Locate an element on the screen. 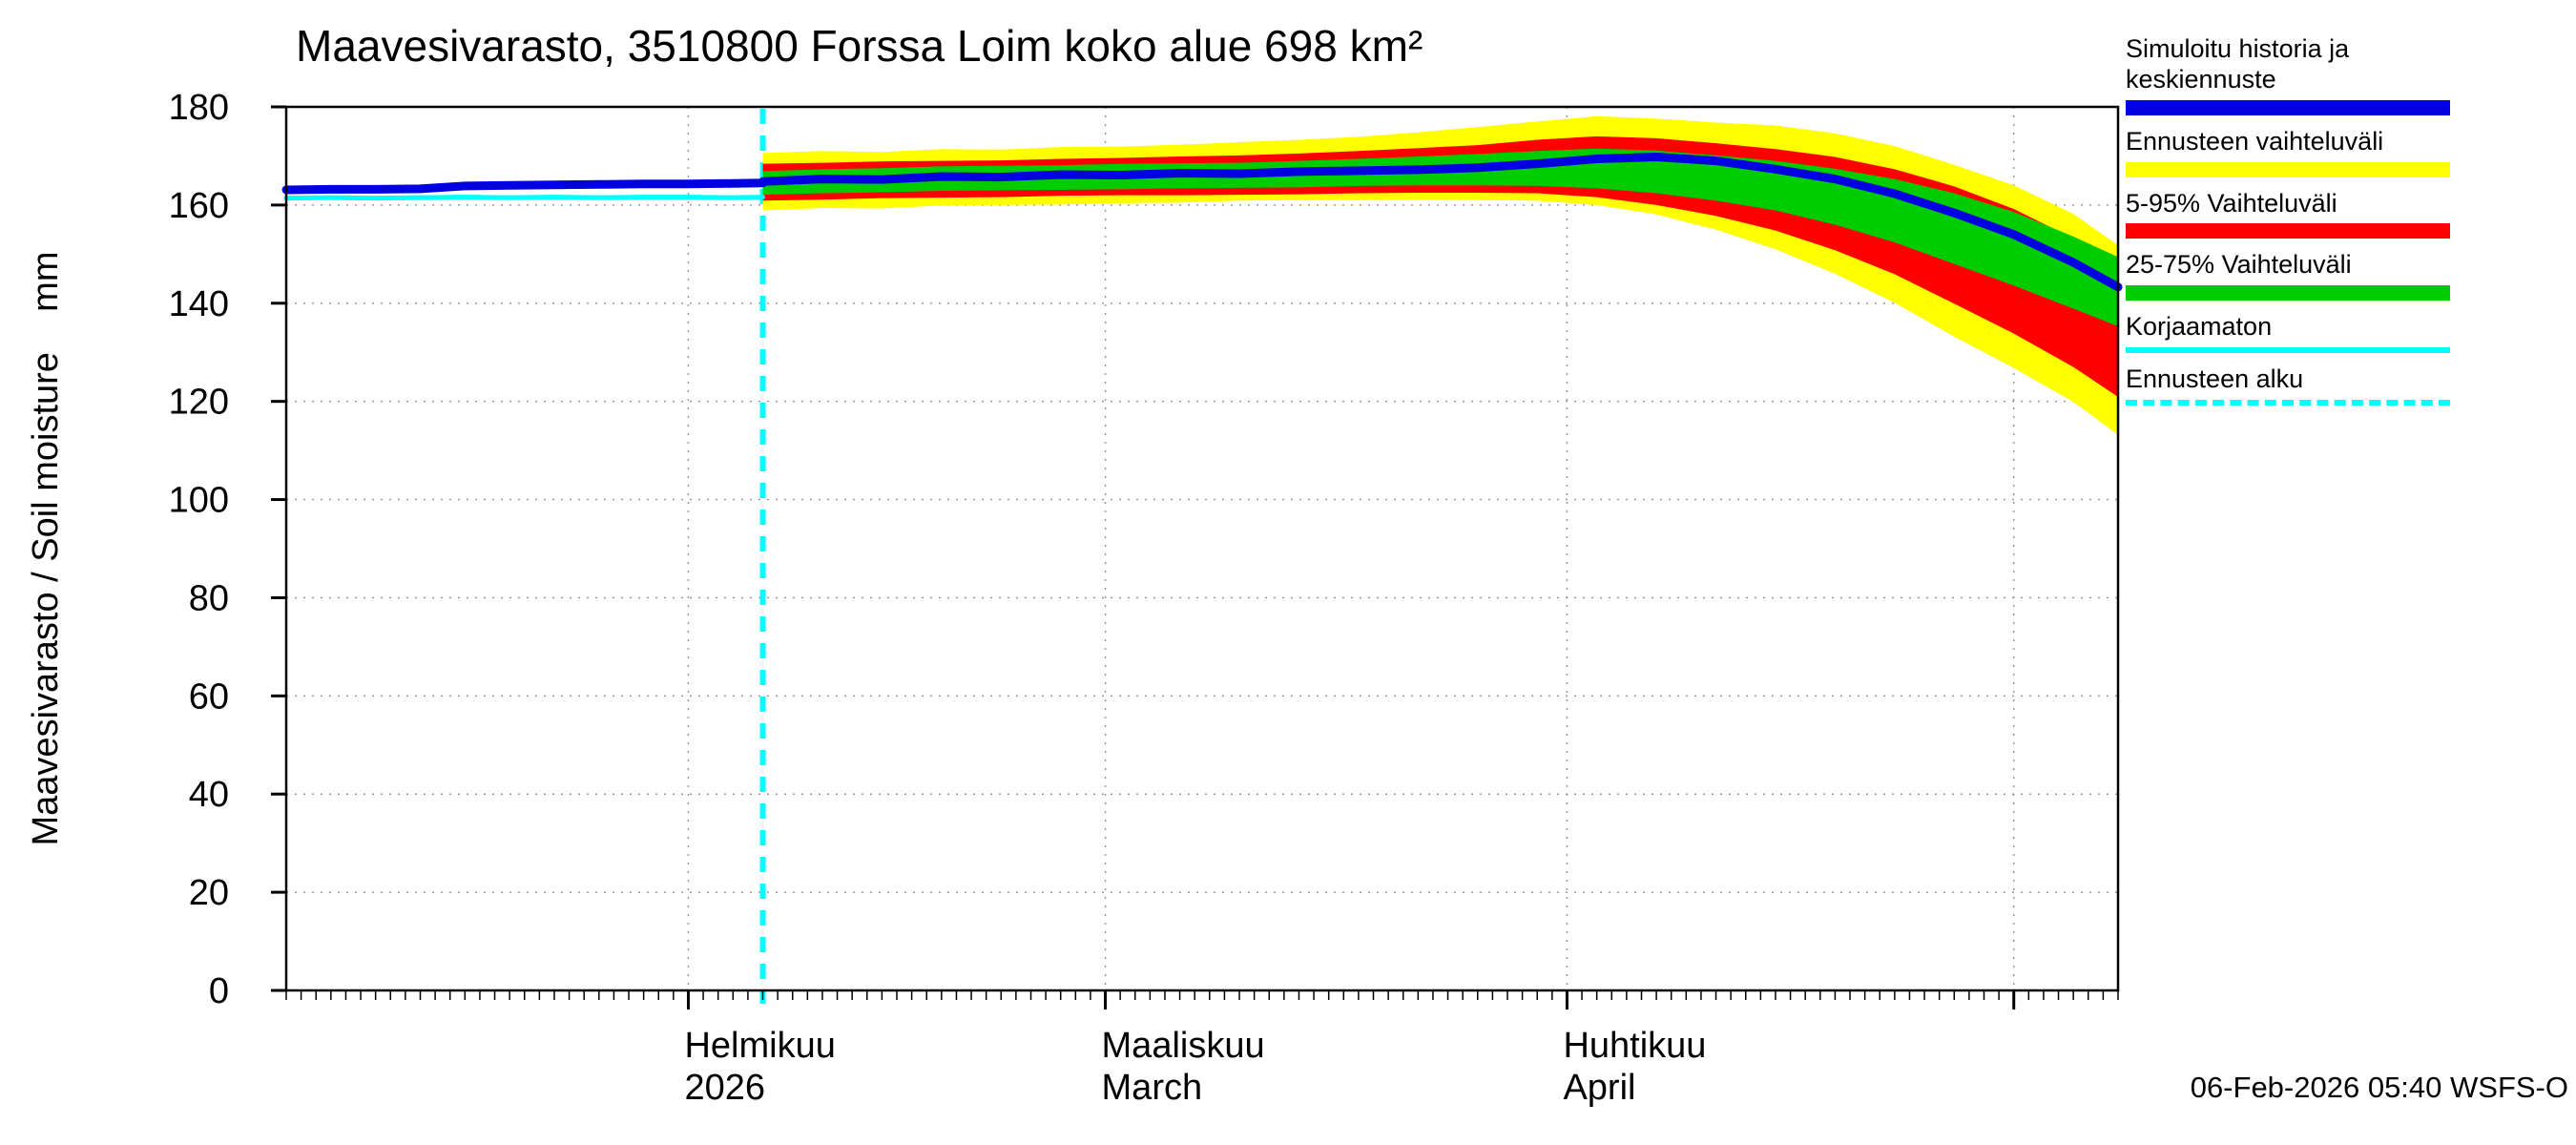 This screenshot has height=1145, width=2576. x-month-label: Maaliskuu is located at coordinates (1183, 1046).